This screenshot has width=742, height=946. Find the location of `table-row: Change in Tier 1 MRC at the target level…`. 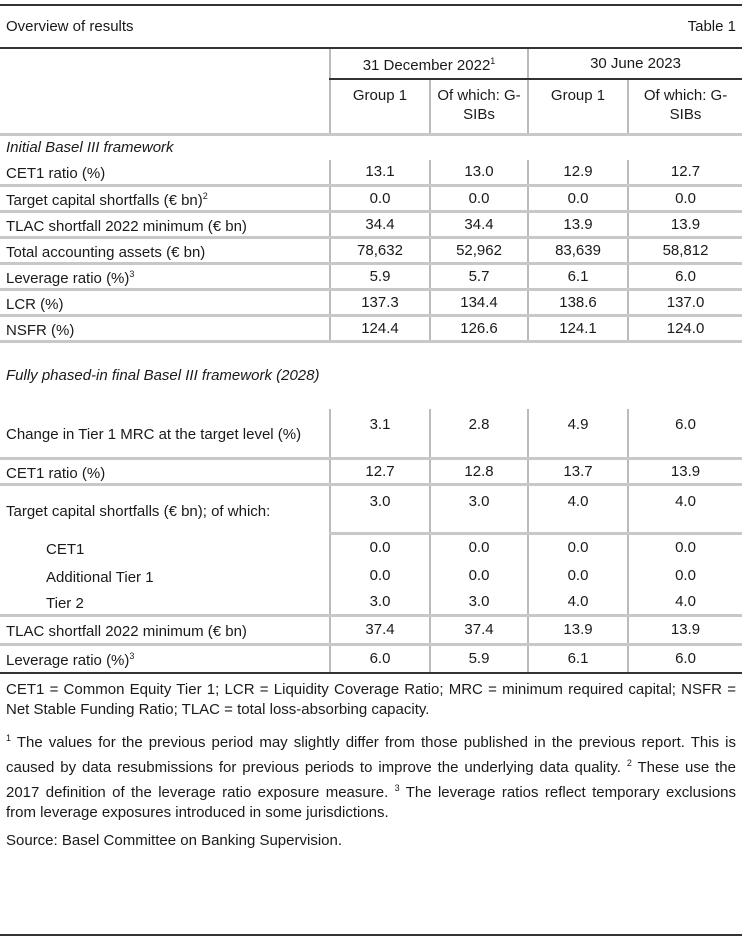

table-row: Change in Tier 1 MRC at the target level… is located at coordinates (371, 433).